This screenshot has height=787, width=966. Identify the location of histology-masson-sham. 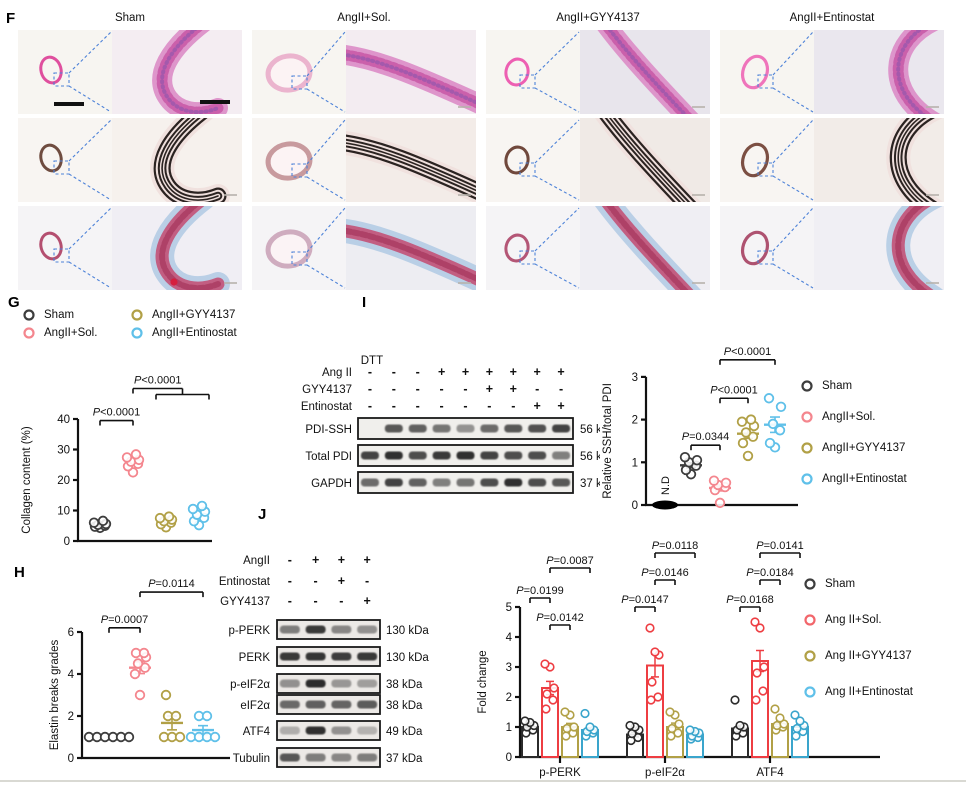
(130, 248).